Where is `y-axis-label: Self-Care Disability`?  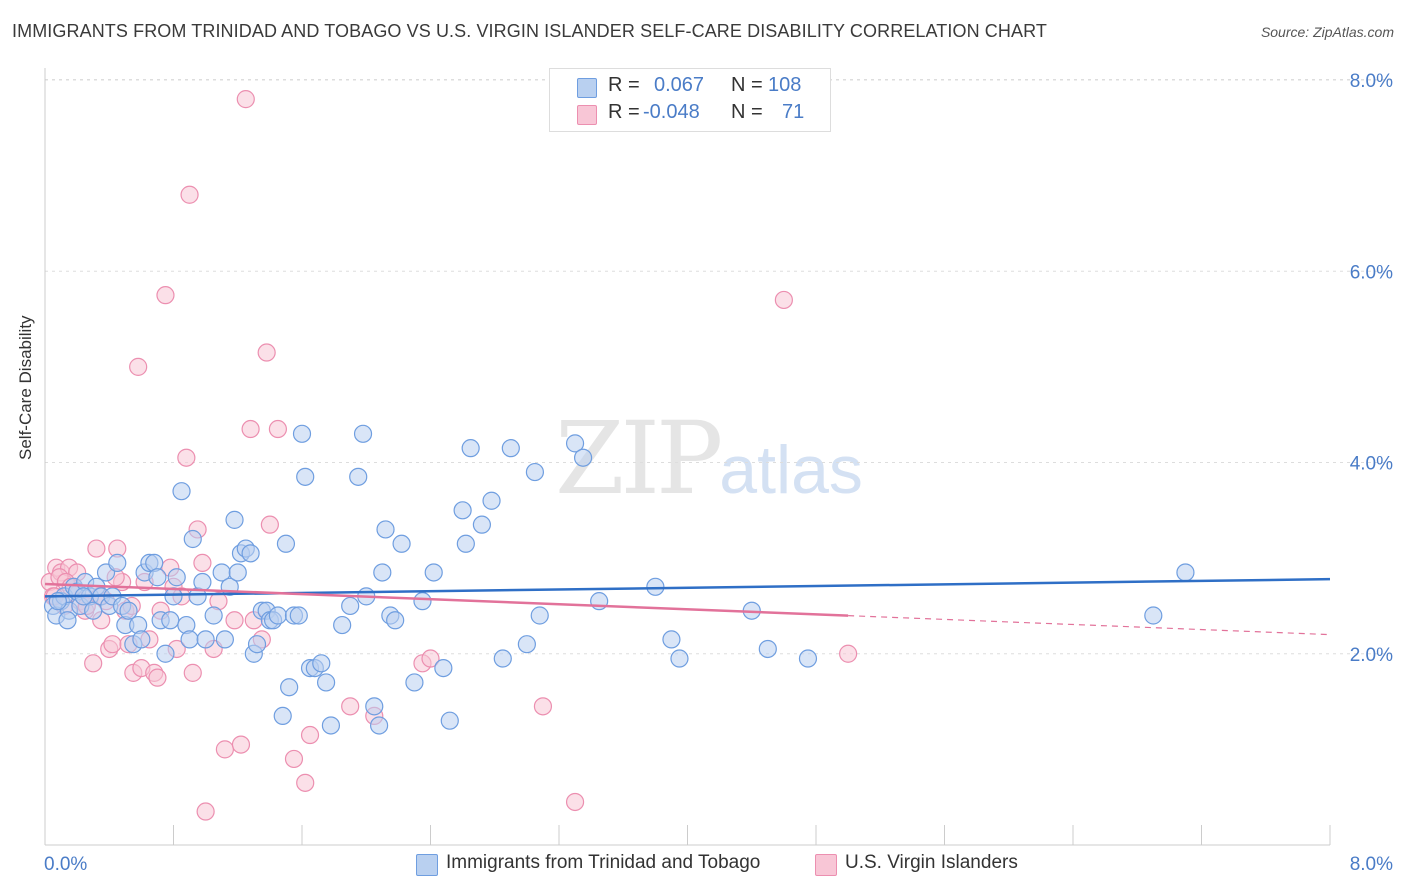 y-axis-label: Self-Care Disability is located at coordinates (25, 387).